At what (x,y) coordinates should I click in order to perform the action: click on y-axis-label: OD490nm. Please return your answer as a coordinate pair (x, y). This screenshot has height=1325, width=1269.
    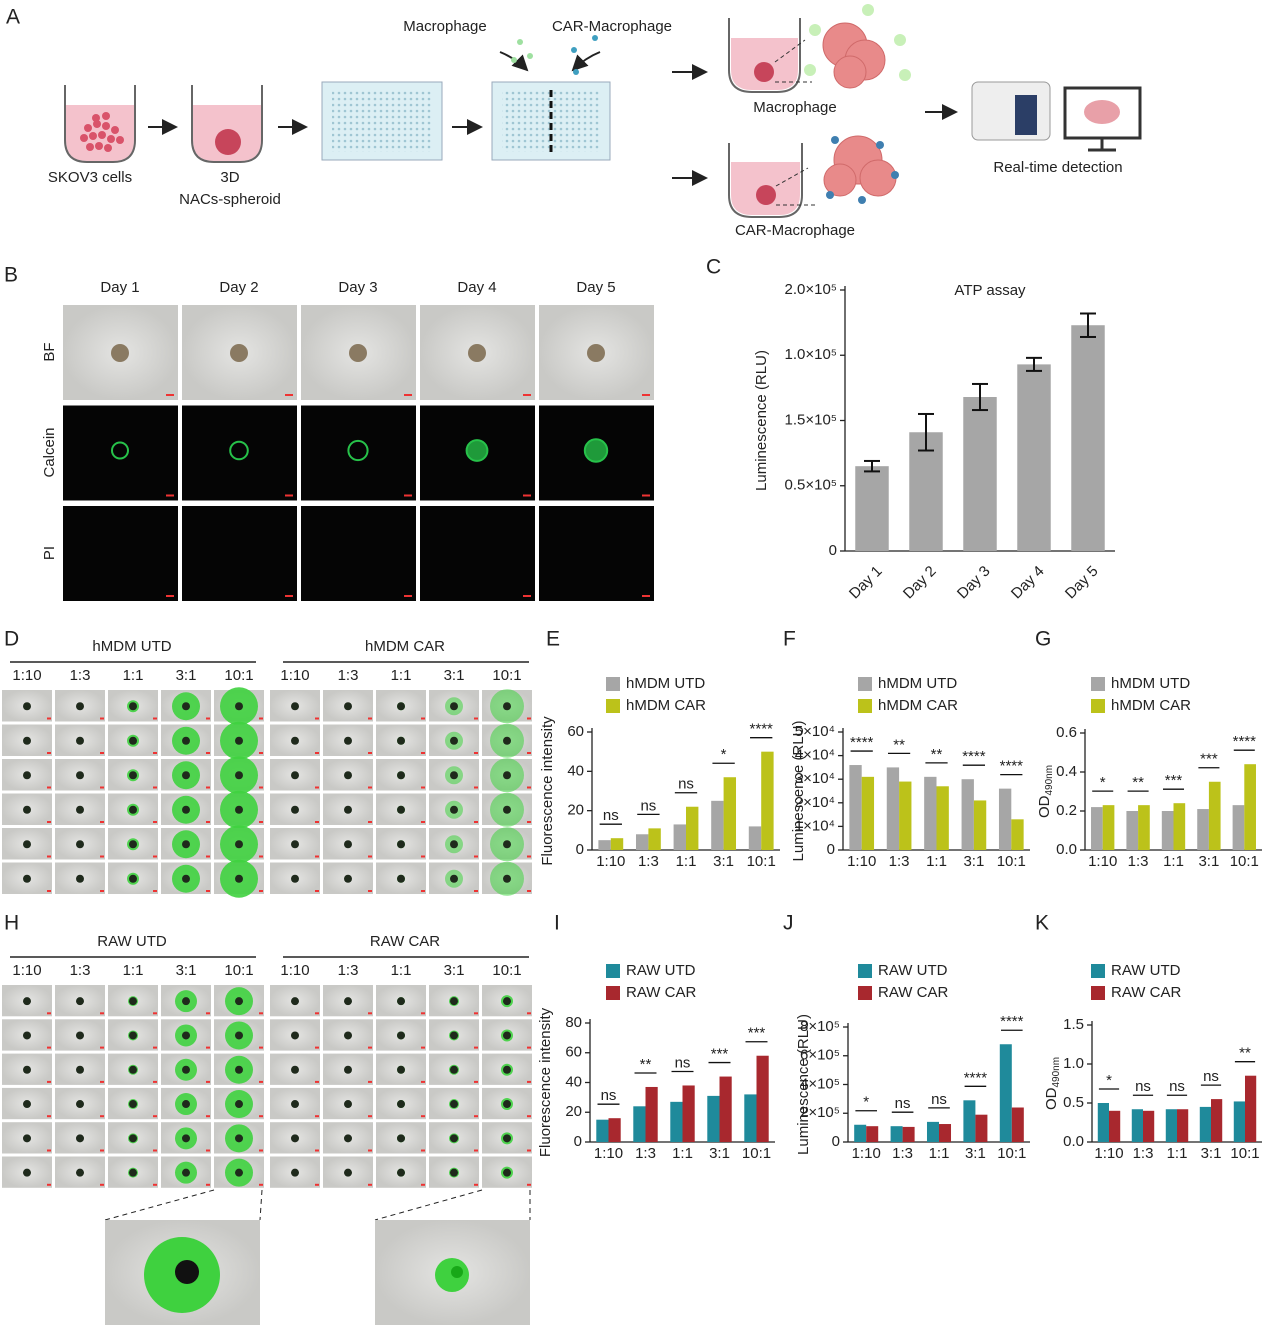
    Looking at the image, I should click on (1052, 1083).